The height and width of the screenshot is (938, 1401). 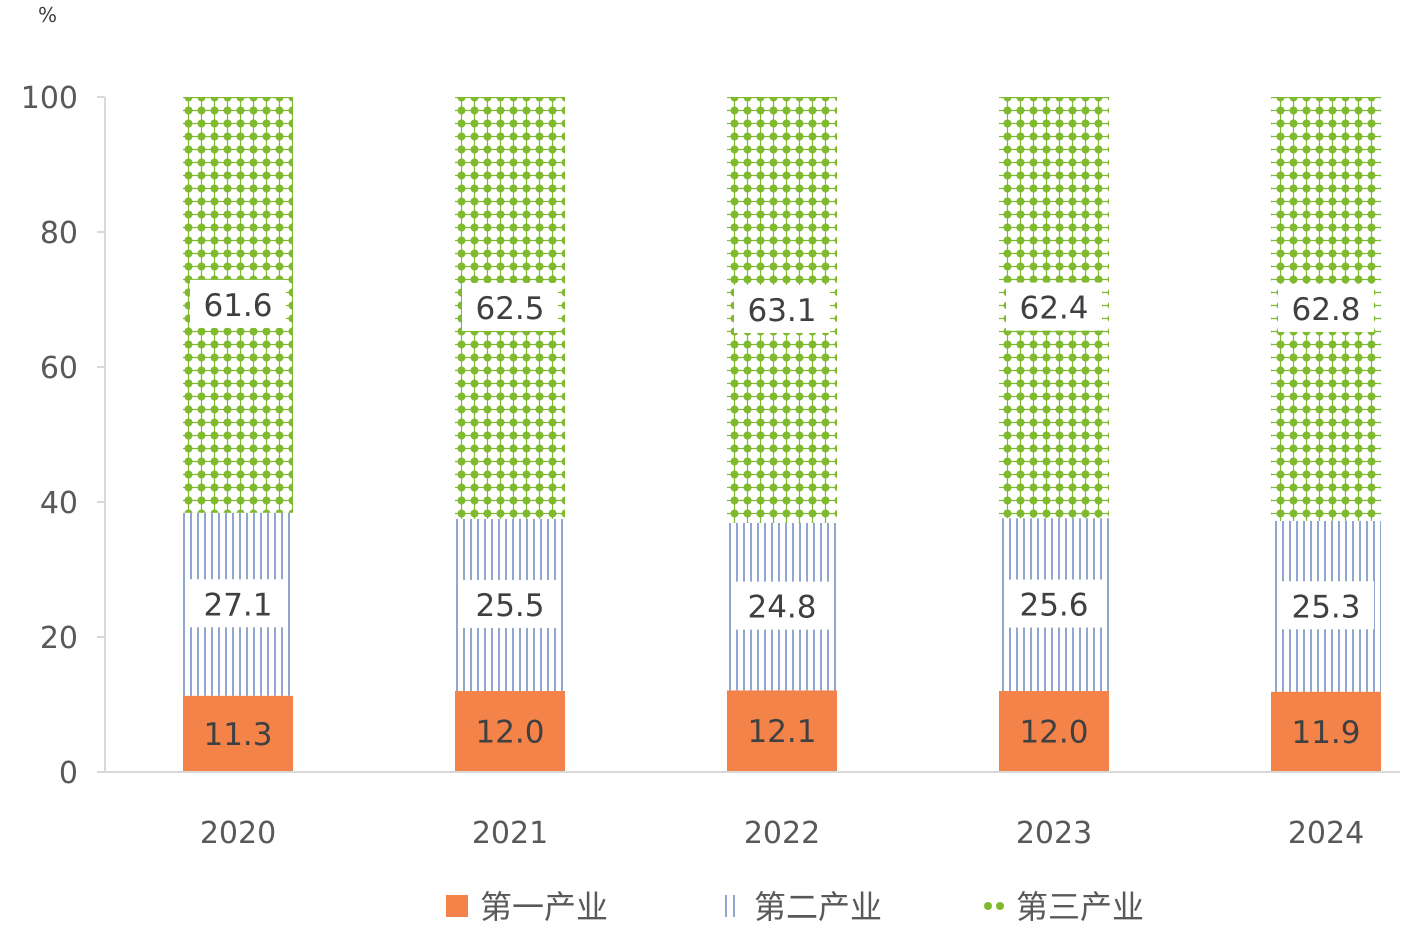 I want to click on y-tick-label: 0, so click(x=68, y=773).